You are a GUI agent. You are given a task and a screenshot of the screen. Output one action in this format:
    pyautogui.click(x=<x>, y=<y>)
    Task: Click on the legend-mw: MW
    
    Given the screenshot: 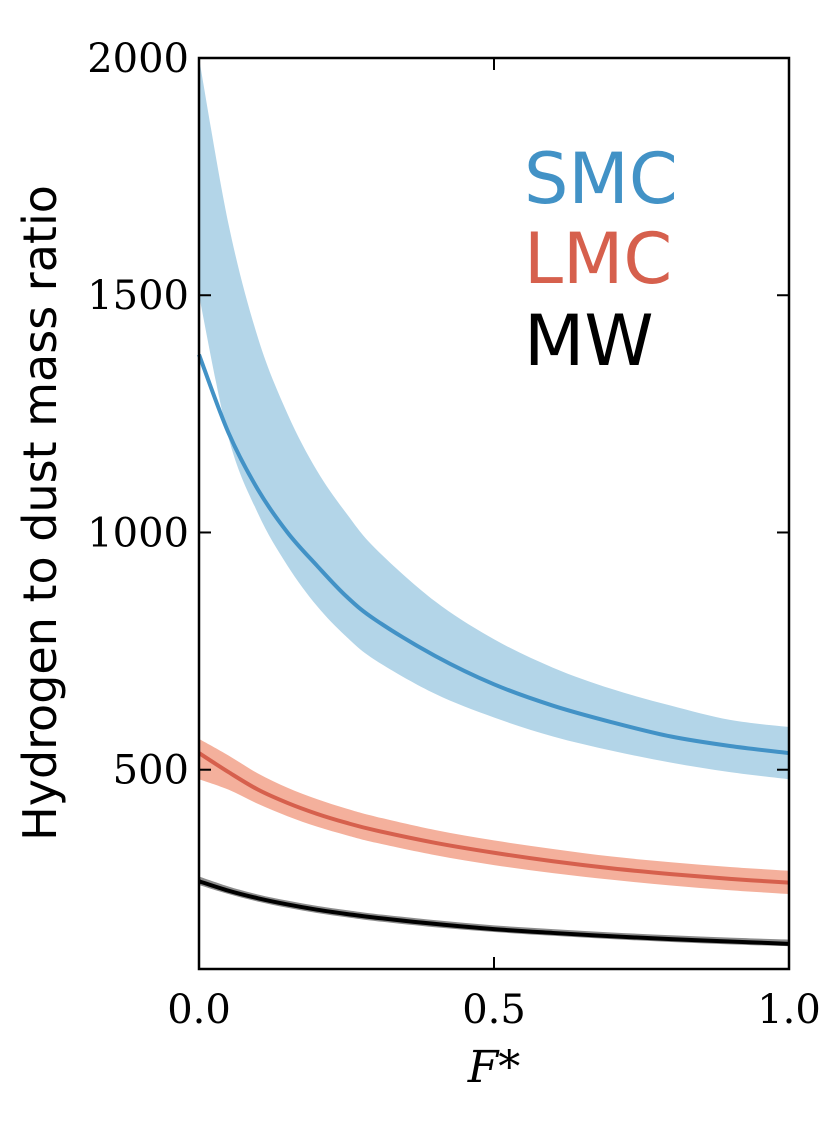 What is the action you would take?
    pyautogui.click(x=589, y=341)
    